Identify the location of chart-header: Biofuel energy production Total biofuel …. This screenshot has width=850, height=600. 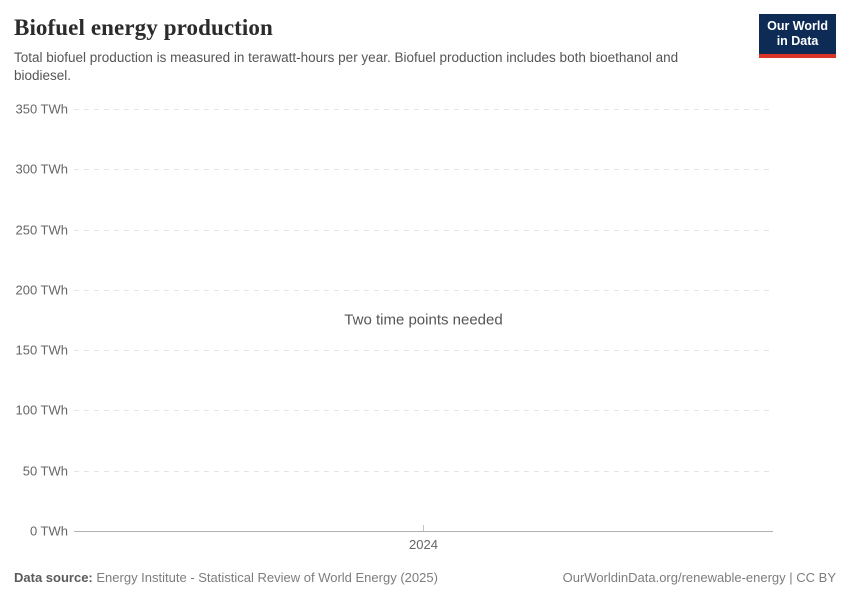
(425, 49).